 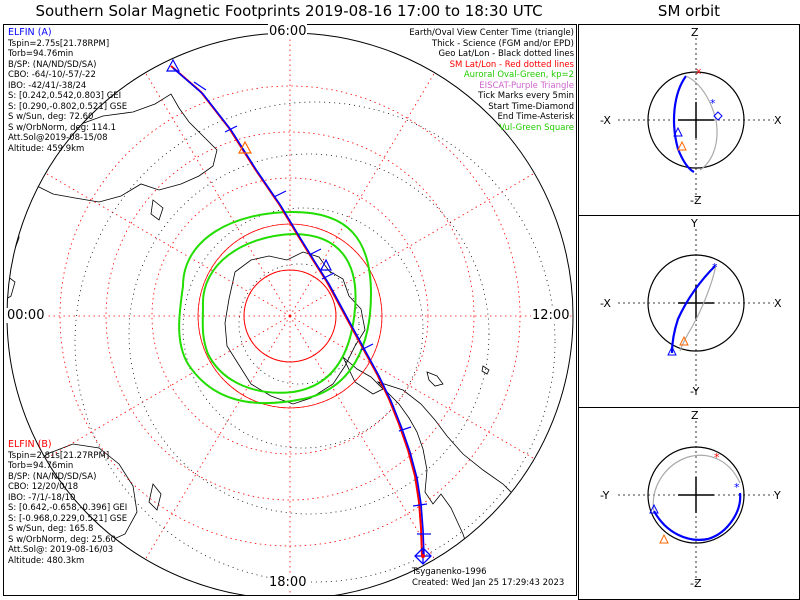 I want to click on svg-text: x, so click(x=699, y=72).